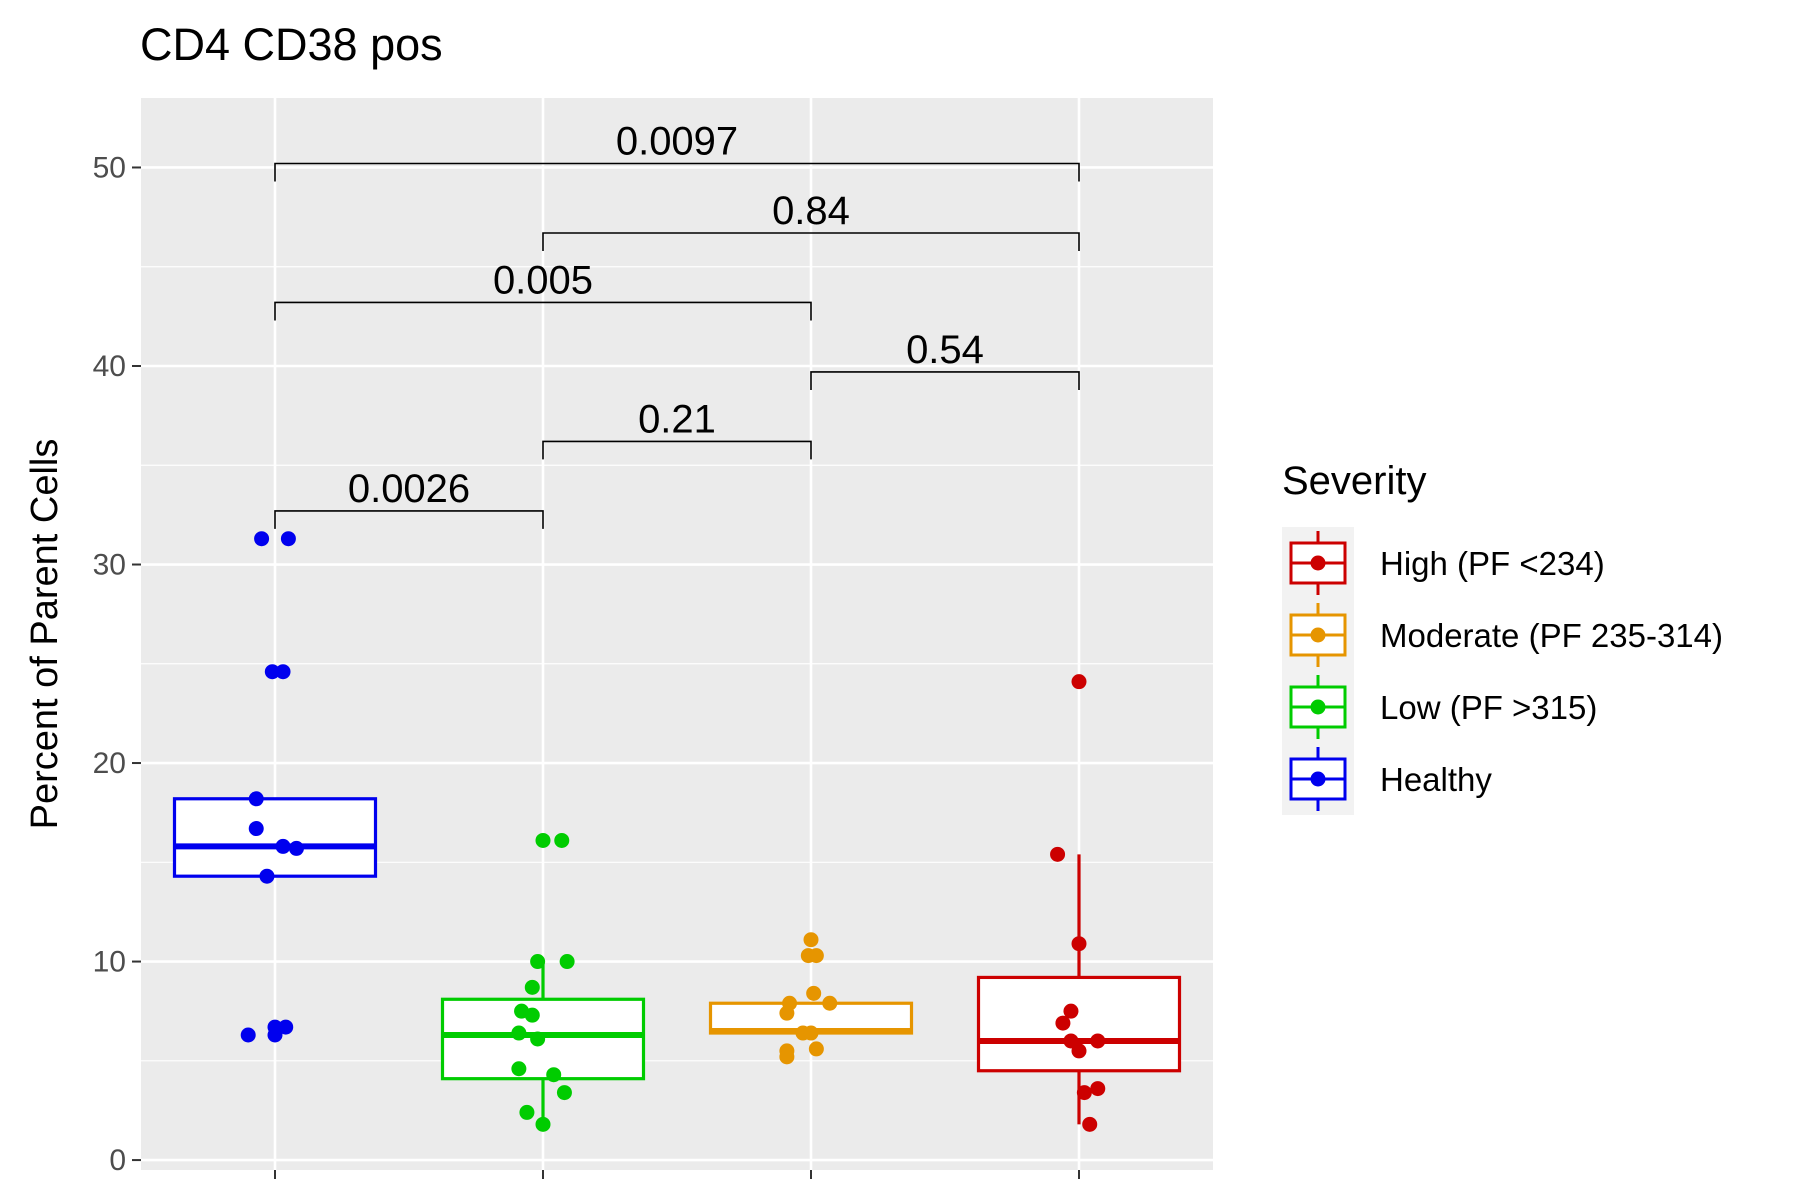 This screenshot has height=1200, width=1800. Describe the element at coordinates (1488, 707) in the screenshot. I see `legend-label: Low (PF >315)` at that location.